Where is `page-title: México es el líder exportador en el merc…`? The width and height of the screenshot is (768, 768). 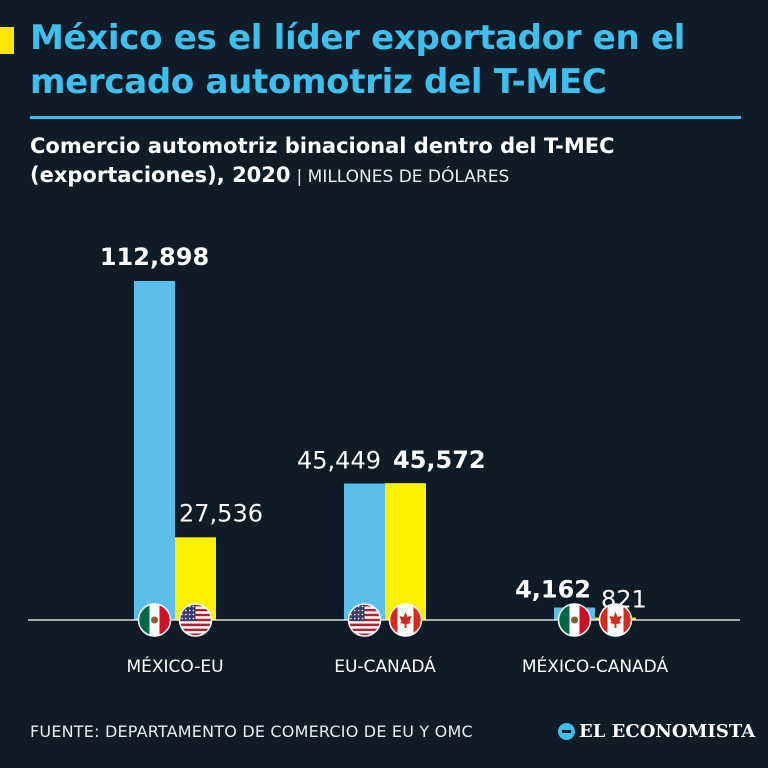
page-title: México es el líder exportador en el merc… is located at coordinates (358, 60).